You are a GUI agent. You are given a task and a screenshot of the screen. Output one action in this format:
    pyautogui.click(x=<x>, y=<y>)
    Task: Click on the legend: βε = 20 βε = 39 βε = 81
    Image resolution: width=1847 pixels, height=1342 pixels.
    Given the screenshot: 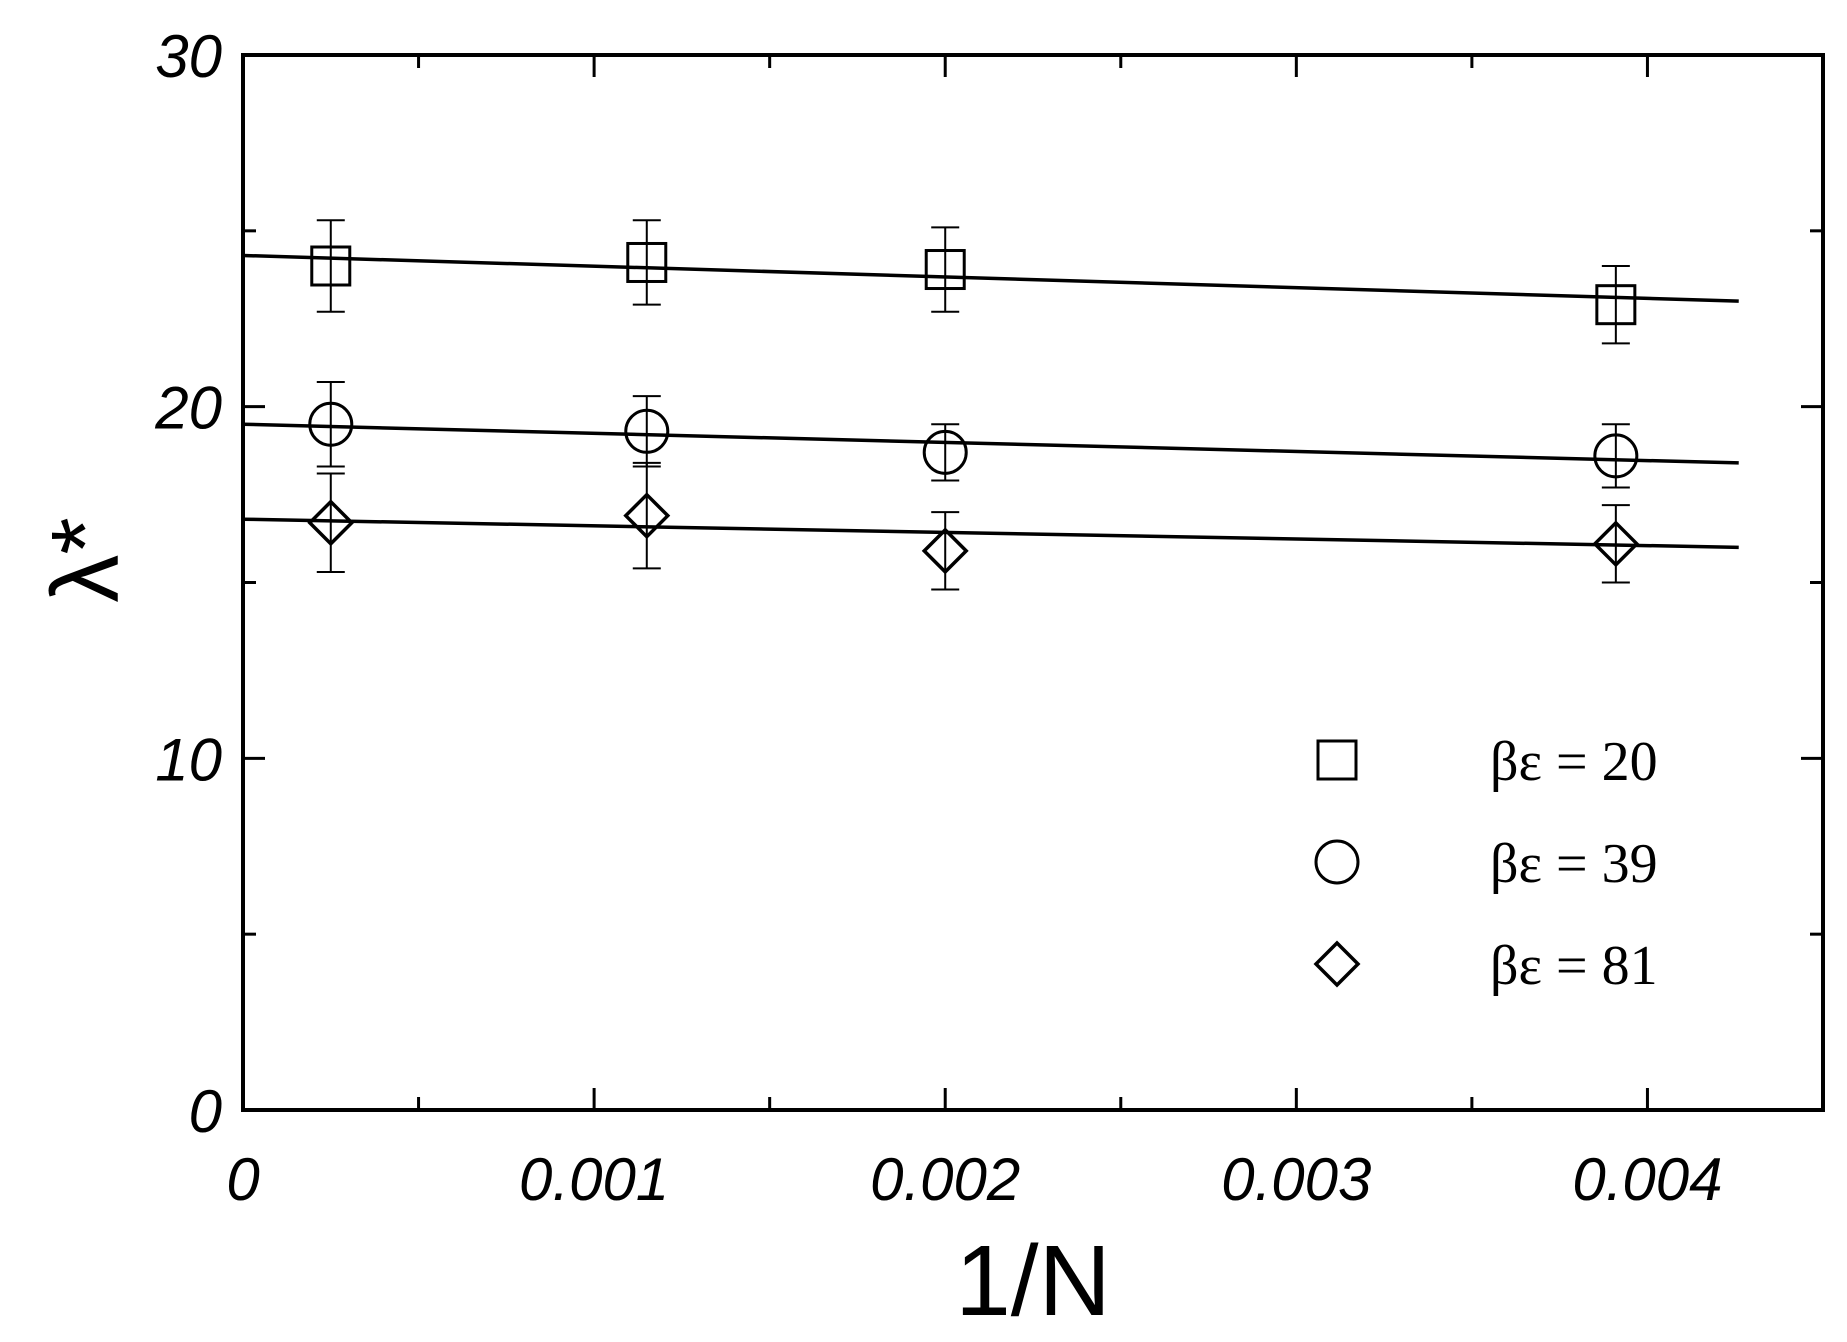 What is the action you would take?
    pyautogui.click(x=1485, y=864)
    